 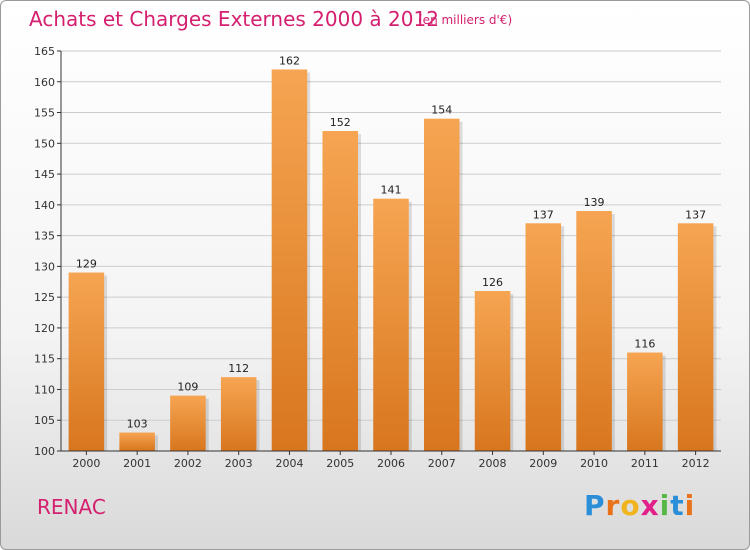 I want to click on bar-2006, so click(x=391, y=324).